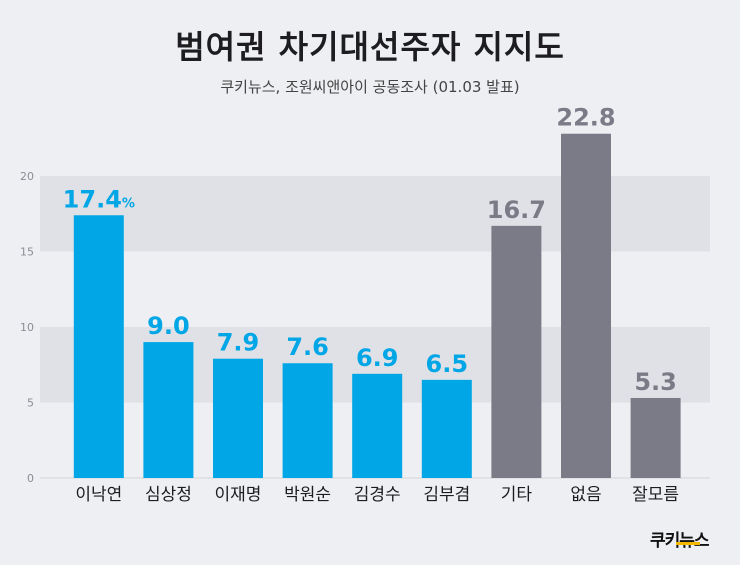  I want to click on category-label: 없음, so click(585, 495).